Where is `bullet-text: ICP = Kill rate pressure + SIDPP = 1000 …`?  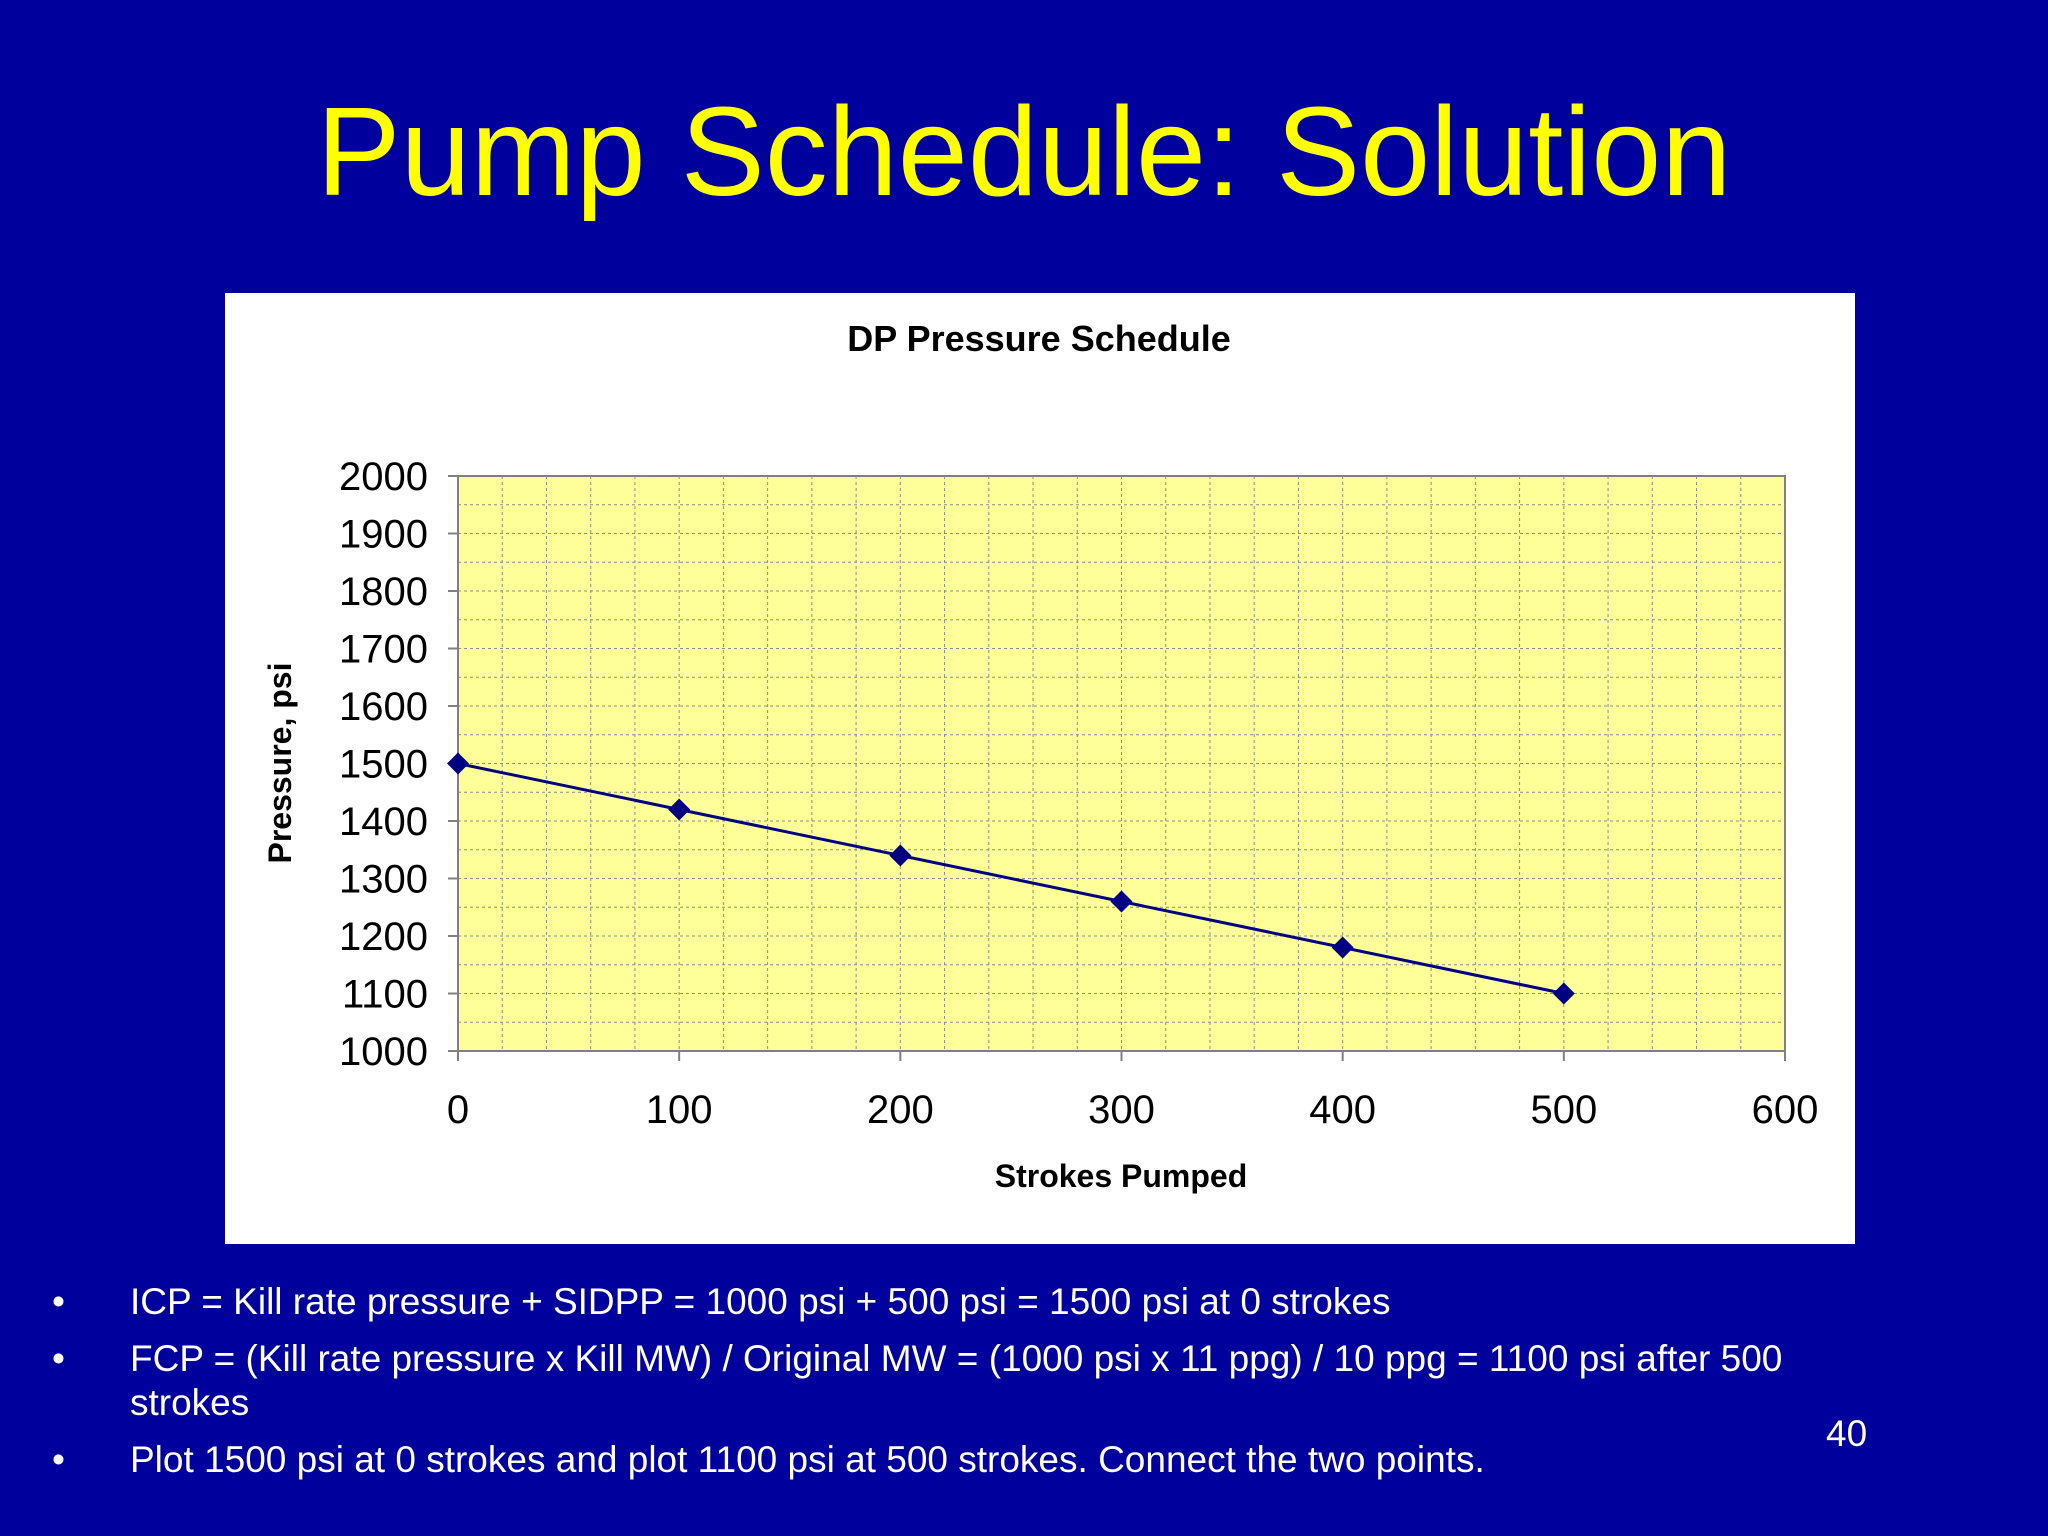
bullet-text: ICP = Kill rate pressure + SIDPP = 1000 … is located at coordinates (760, 1301).